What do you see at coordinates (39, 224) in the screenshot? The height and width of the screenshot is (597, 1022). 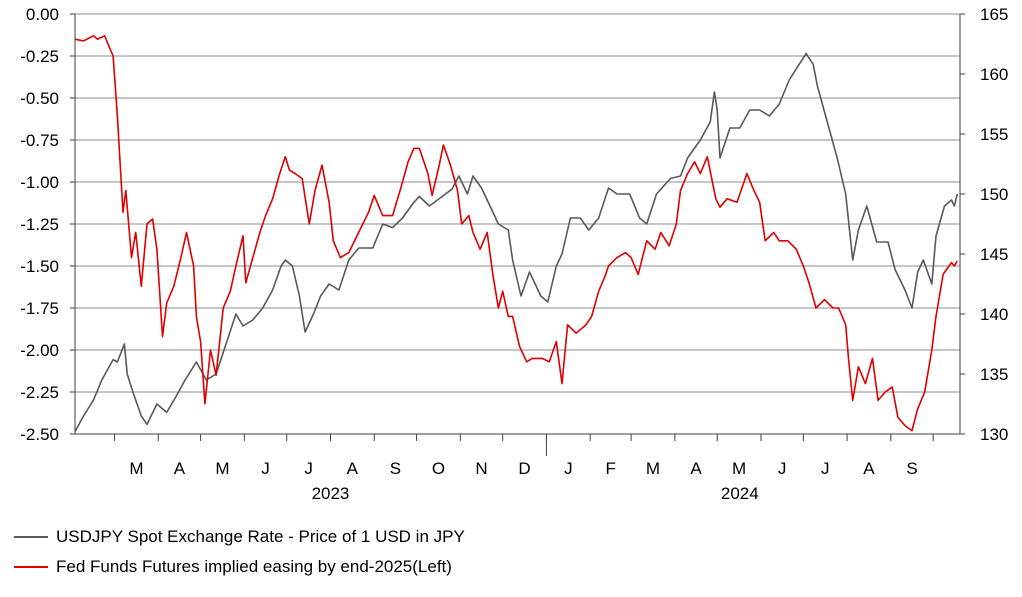 I see `left-tick-label: -1.25` at bounding box center [39, 224].